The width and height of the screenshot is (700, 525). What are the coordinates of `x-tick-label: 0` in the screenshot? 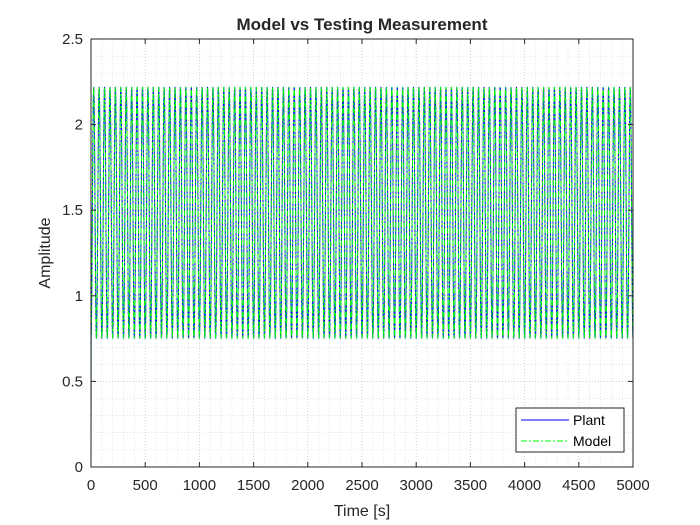 It's located at (91, 485).